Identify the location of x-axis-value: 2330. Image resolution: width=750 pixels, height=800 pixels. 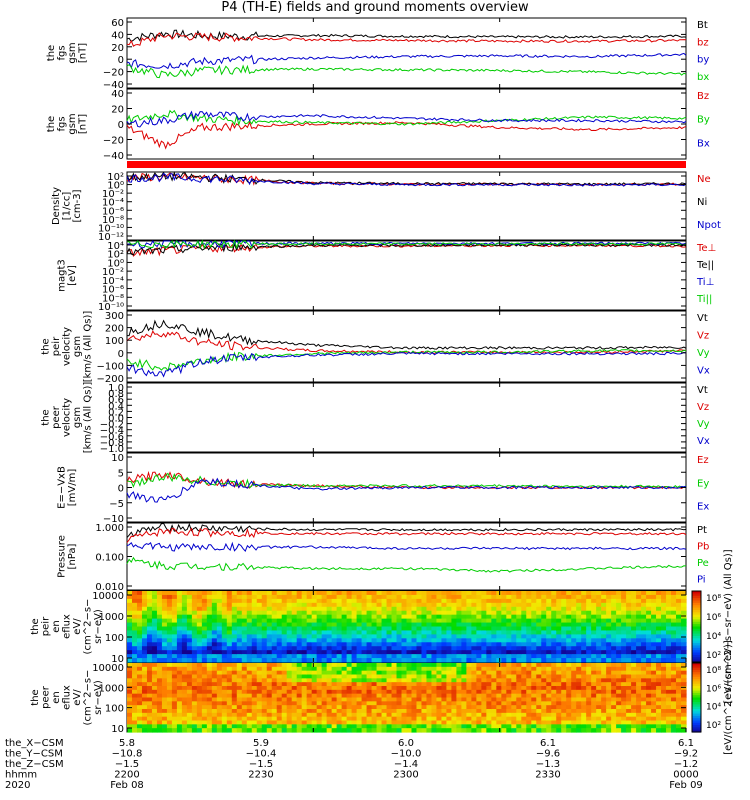
(547, 775).